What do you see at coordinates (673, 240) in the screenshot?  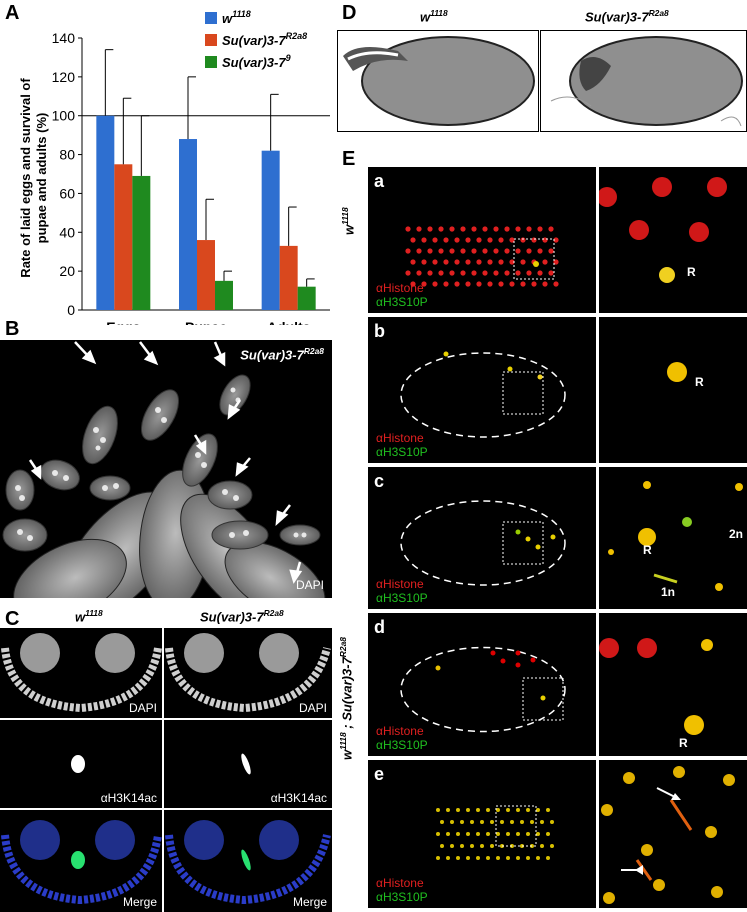 I see `panel-e-row-a-zoom: R` at bounding box center [673, 240].